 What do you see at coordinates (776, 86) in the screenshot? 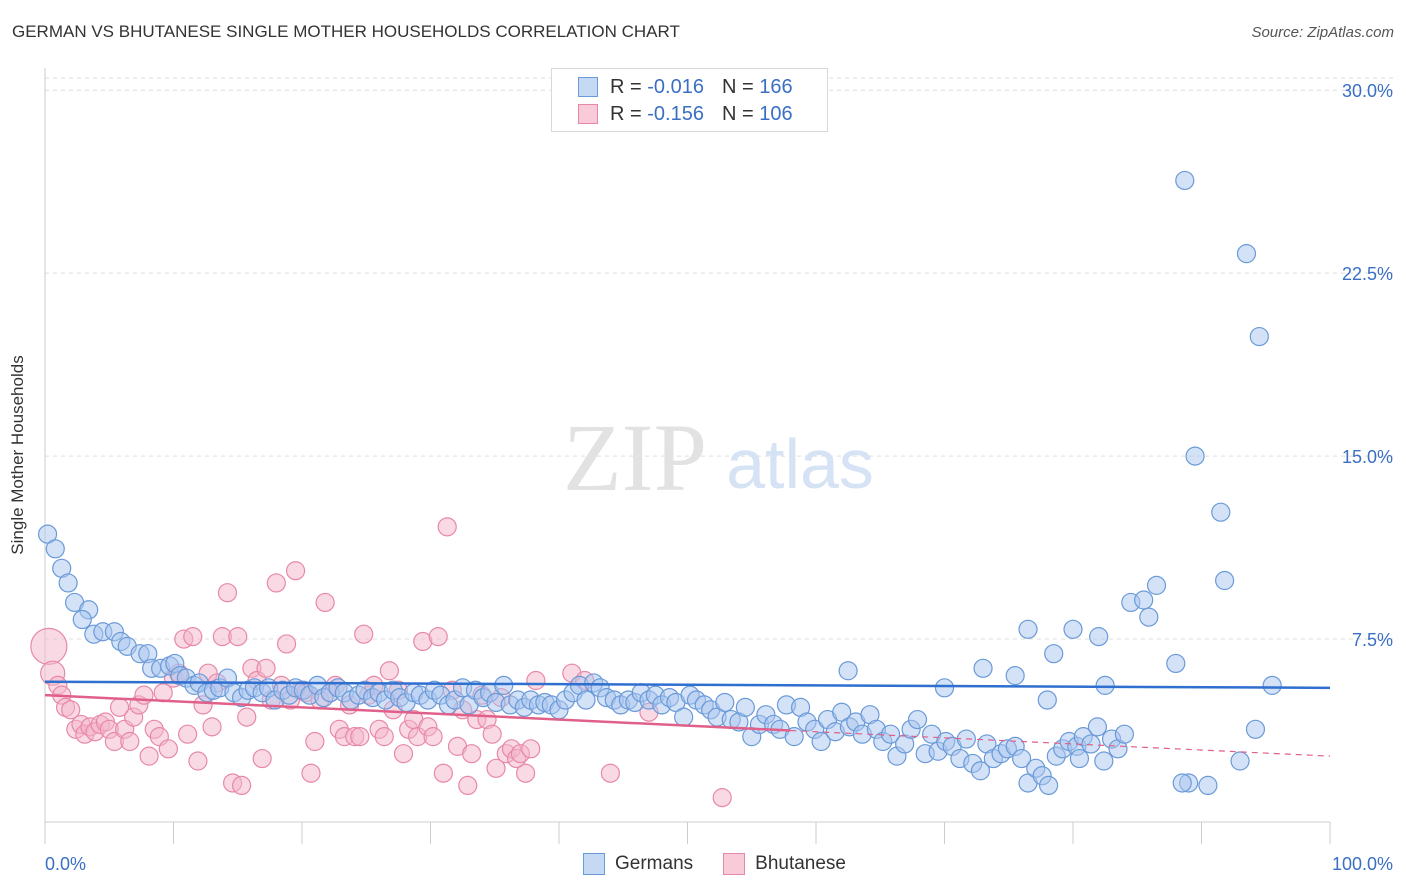
I see `n-value: 166` at bounding box center [776, 86].